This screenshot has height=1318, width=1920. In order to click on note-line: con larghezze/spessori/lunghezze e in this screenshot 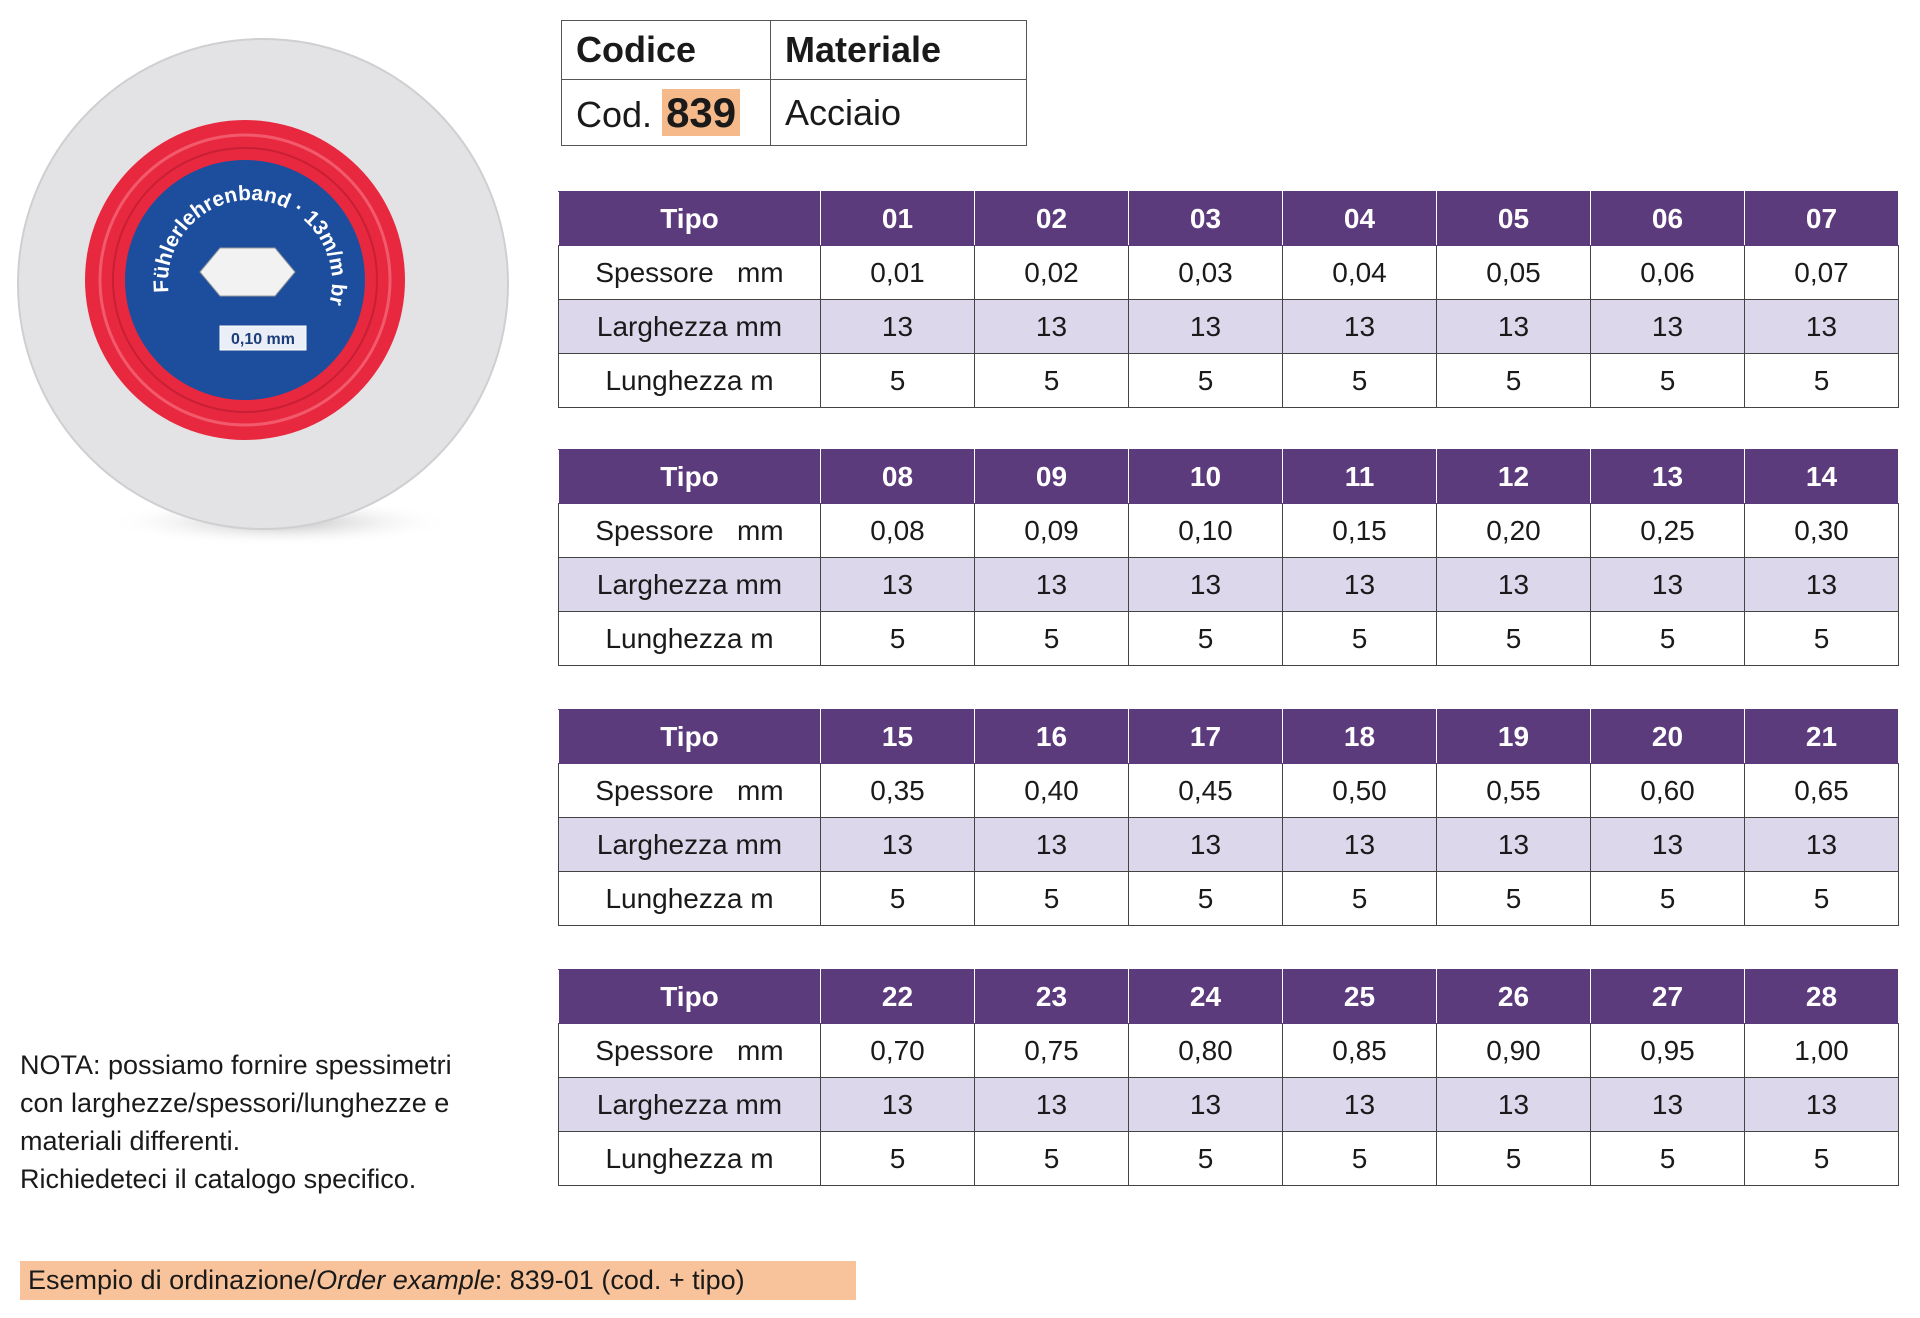, I will do `click(235, 1103)`.